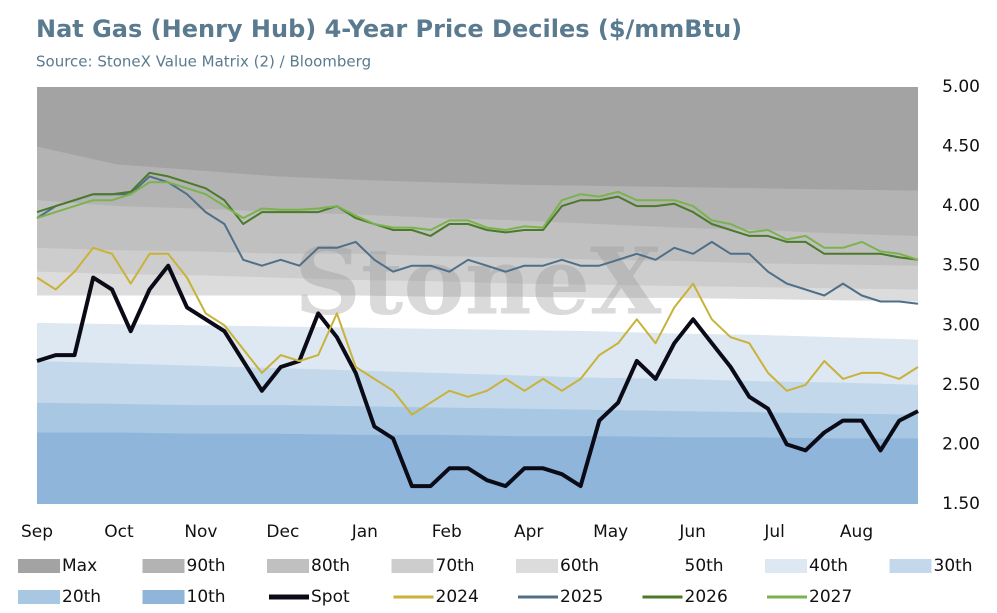 Image resolution: width=997 pixels, height=613 pixels. Describe the element at coordinates (961, 266) in the screenshot. I see `y-tick-label: 3.50` at that location.